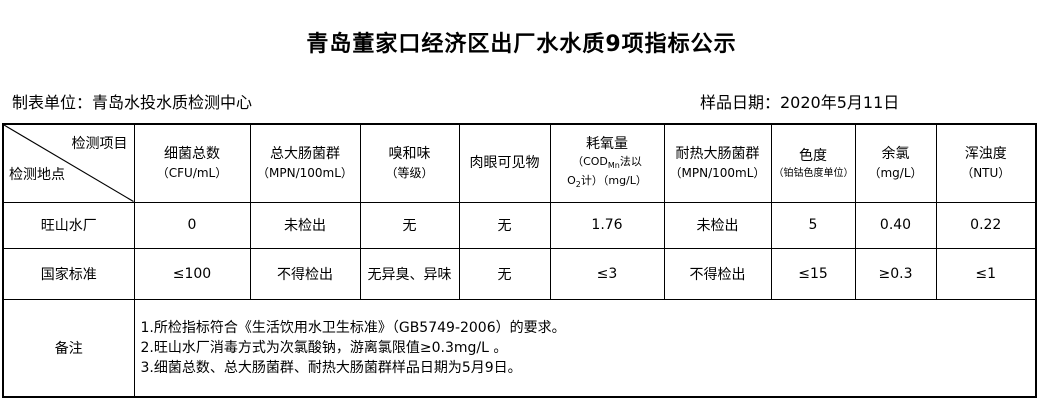 The width and height of the screenshot is (1043, 405). What do you see at coordinates (192, 173) in the screenshot?
I see `col-unit: （CFU/mL）` at bounding box center [192, 173].